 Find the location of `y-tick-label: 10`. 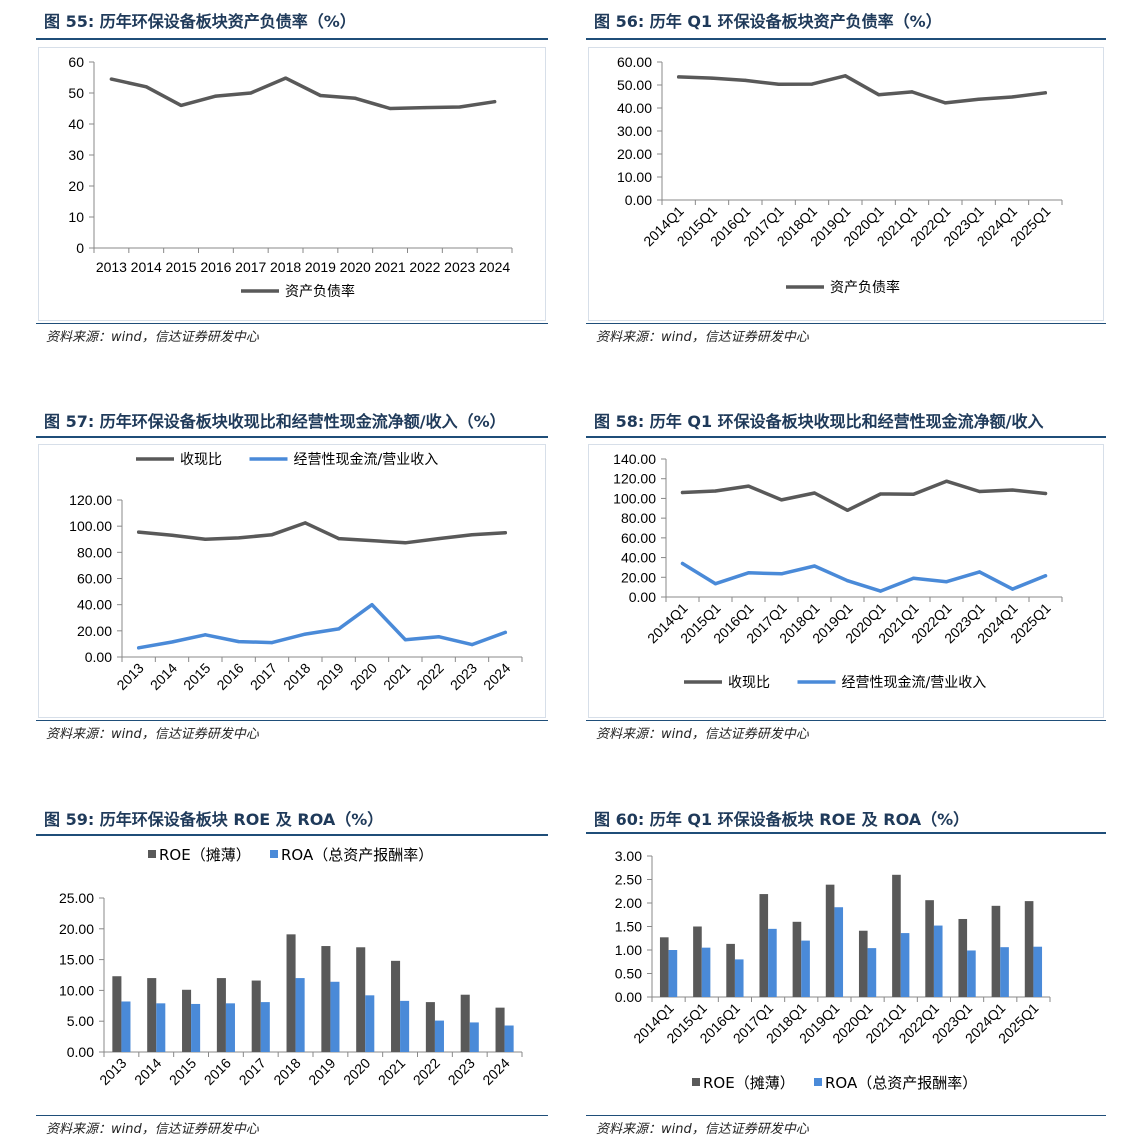

y-tick-label: 10 is located at coordinates (76, 217).